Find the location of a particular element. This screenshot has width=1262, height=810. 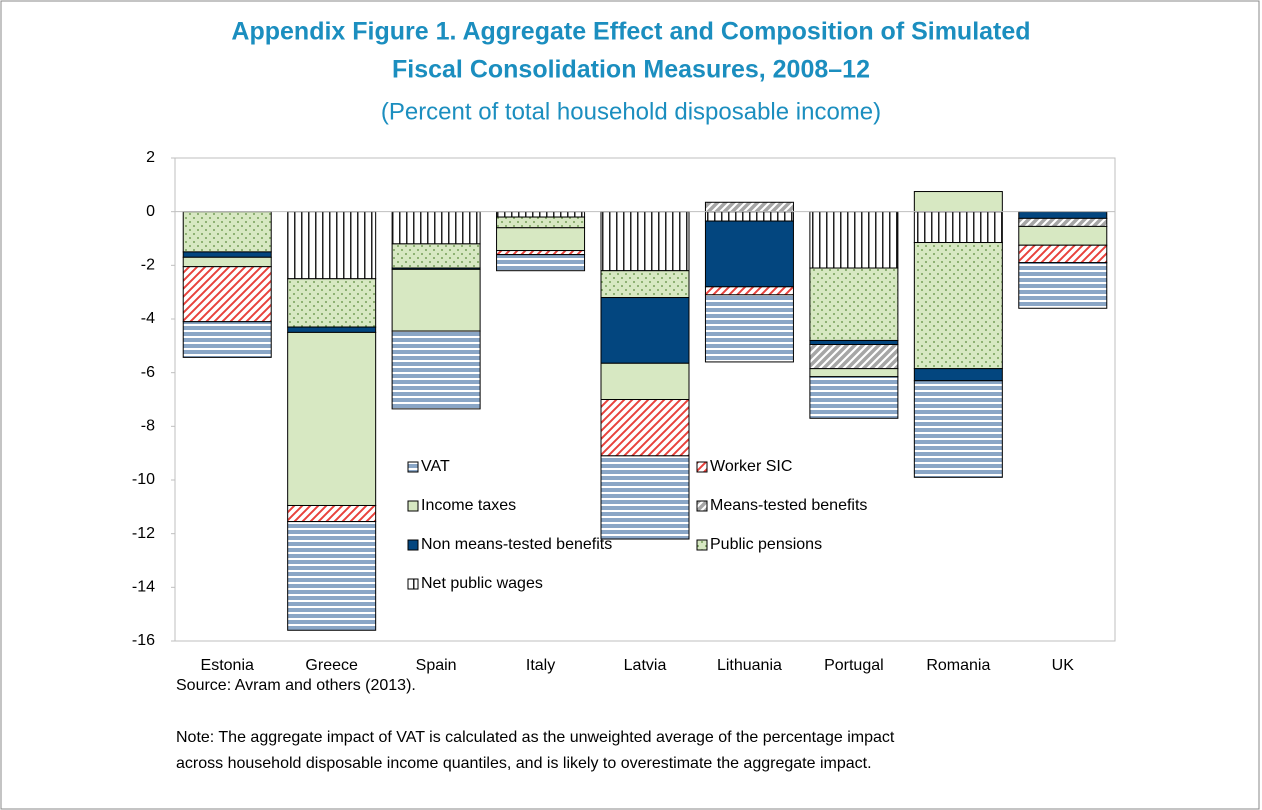

x-tick-label: Estonia is located at coordinates (227, 665).